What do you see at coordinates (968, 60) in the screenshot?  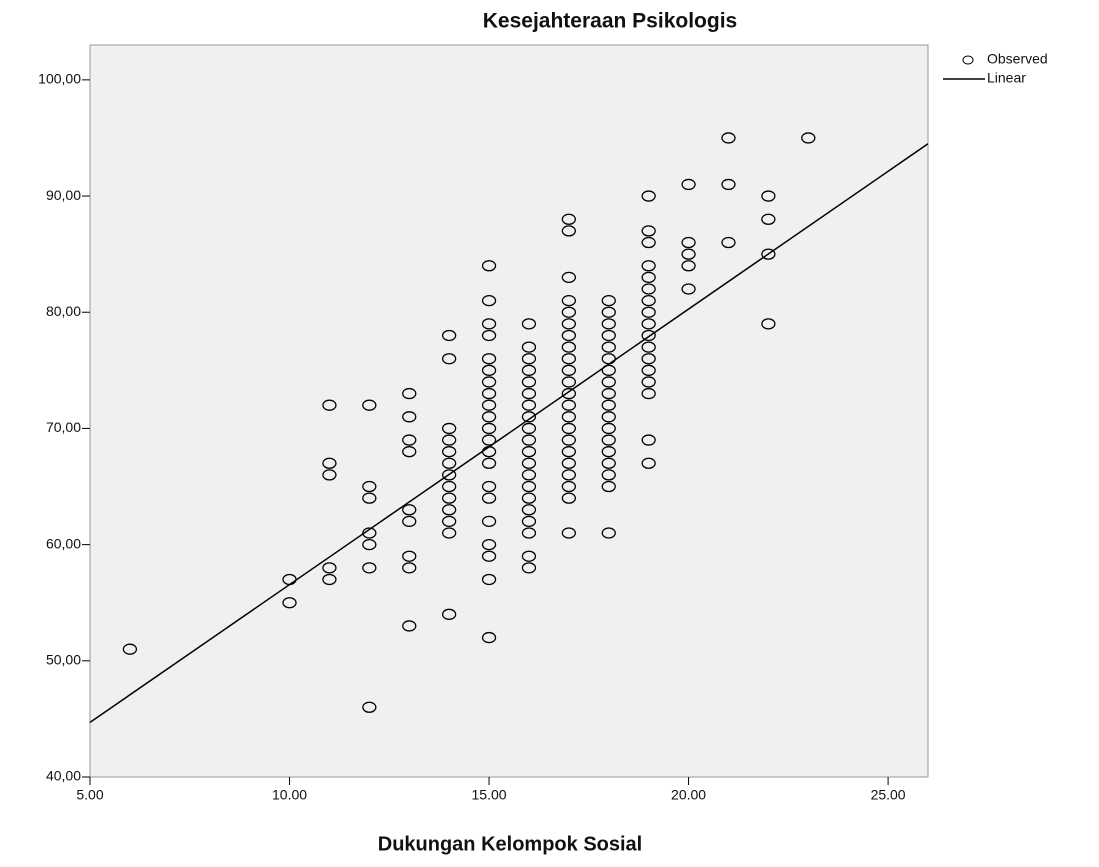 I see `legend-marker` at bounding box center [968, 60].